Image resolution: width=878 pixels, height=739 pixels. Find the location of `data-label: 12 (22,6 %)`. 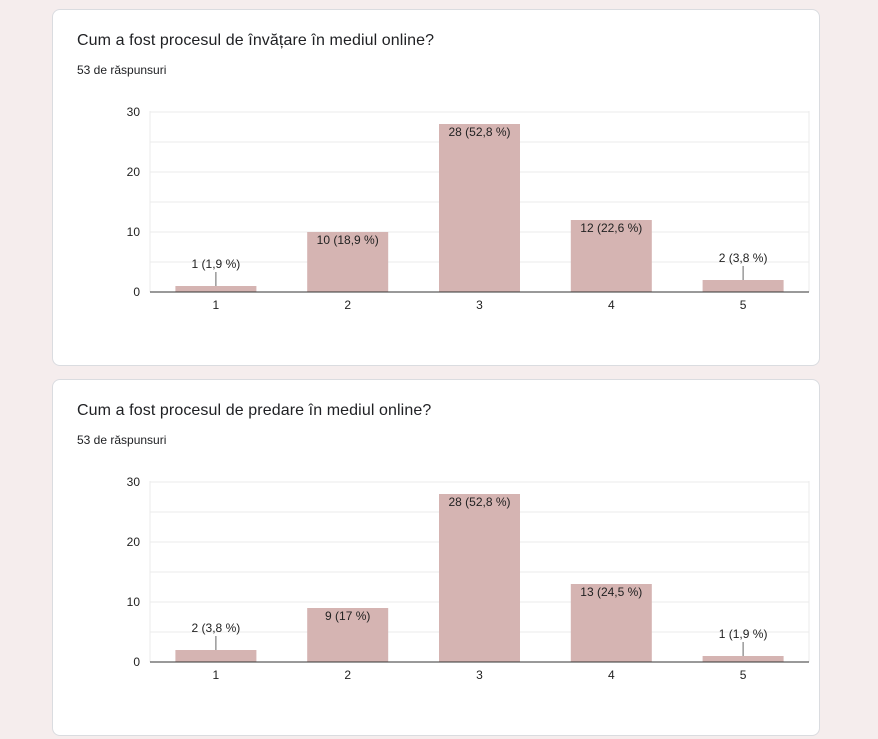

data-label: 12 (22,6 %) is located at coordinates (611, 228).